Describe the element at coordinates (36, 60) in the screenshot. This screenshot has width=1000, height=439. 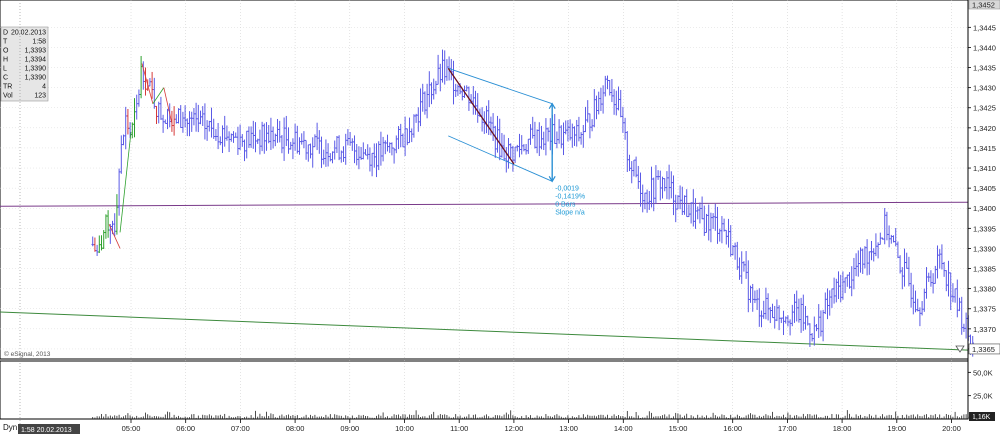
I see `data-window-value: 1,3394` at that location.